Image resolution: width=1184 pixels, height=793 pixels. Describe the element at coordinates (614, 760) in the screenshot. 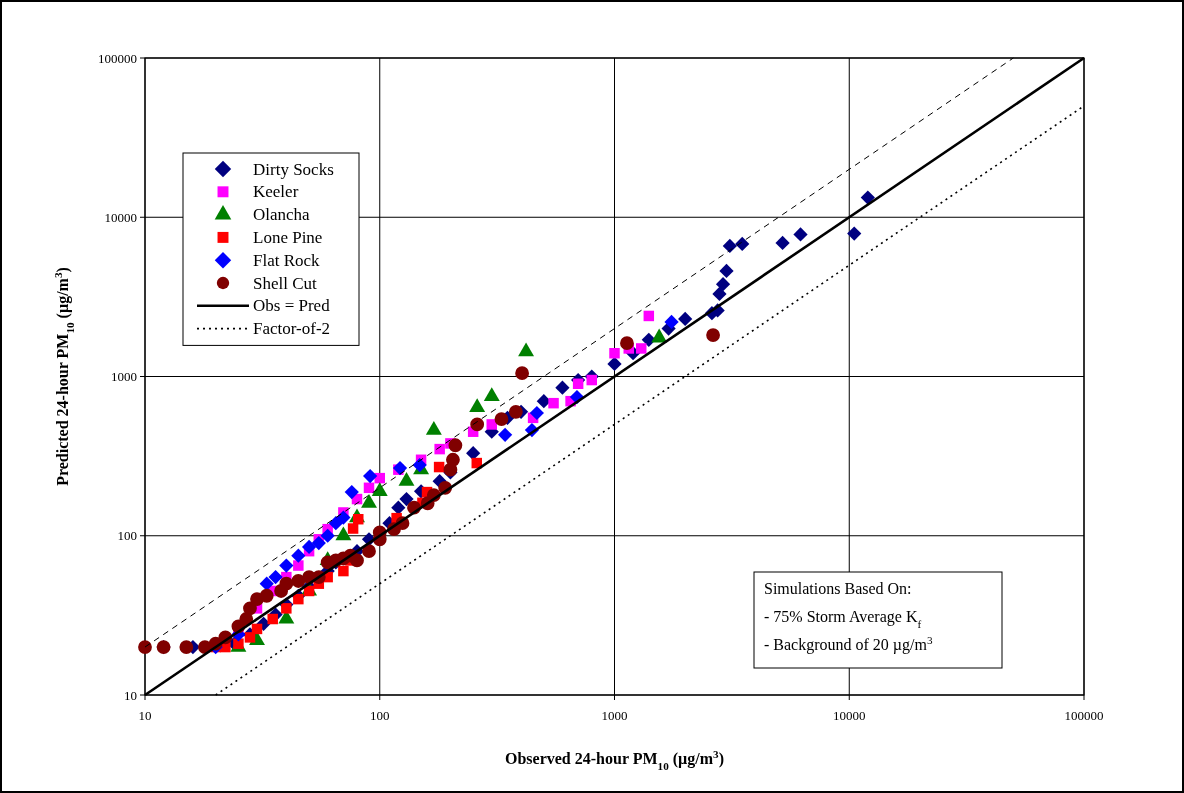

I see `x-axis-title: Observed 24-hour PM$_{10}$ (µg/m$^{3}$)` at that location.